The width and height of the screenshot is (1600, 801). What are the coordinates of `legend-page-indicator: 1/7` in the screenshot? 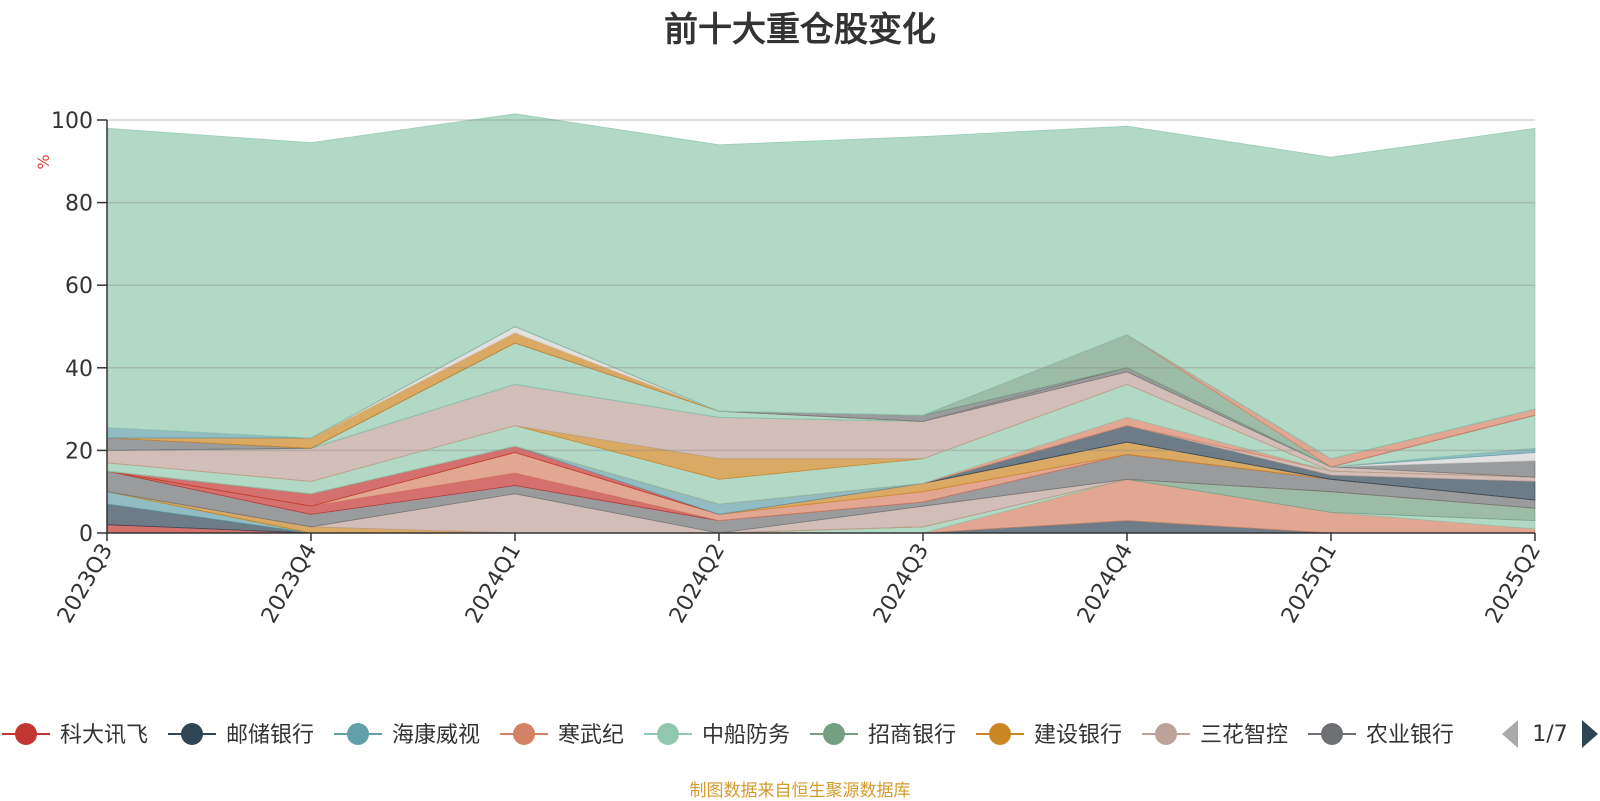 It's located at (1549, 734).